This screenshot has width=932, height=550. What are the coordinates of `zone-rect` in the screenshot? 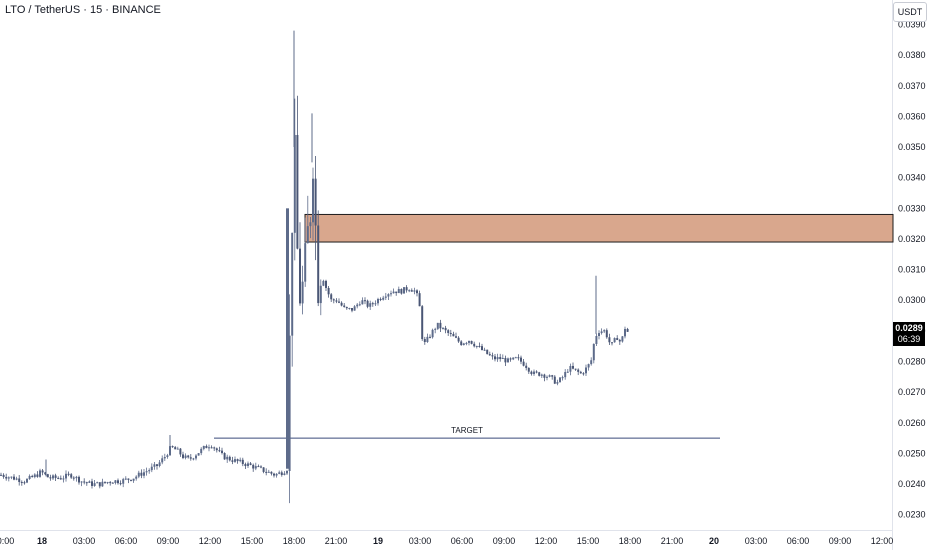 It's located at (599, 228).